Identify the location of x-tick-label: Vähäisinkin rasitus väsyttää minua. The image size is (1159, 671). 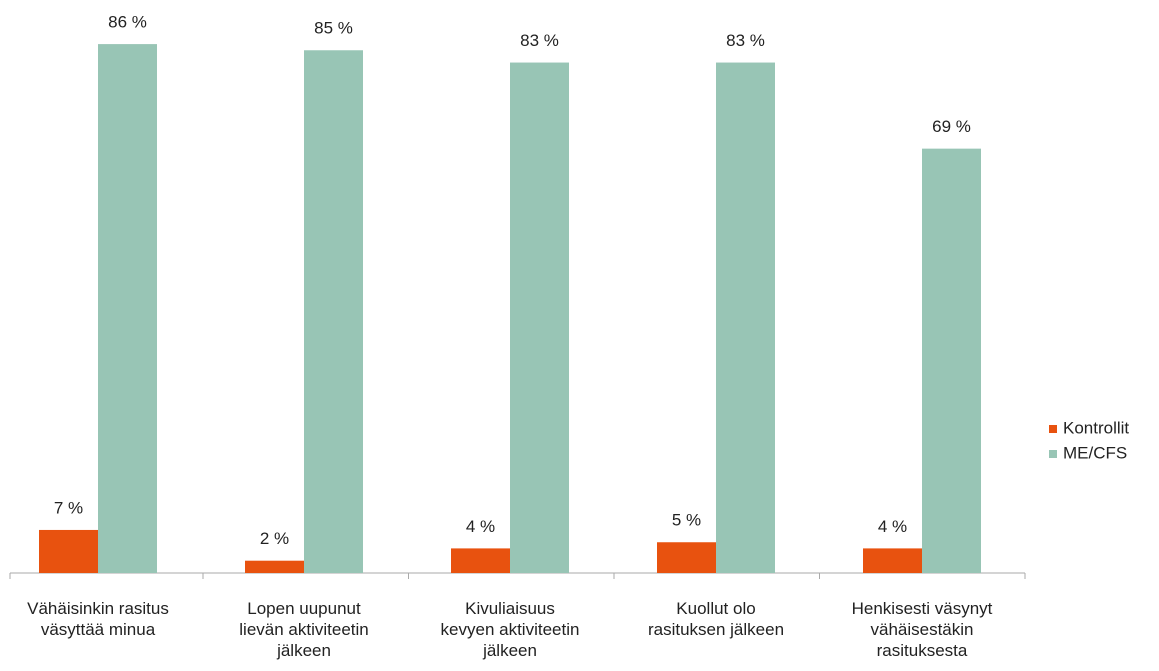
(98, 619).